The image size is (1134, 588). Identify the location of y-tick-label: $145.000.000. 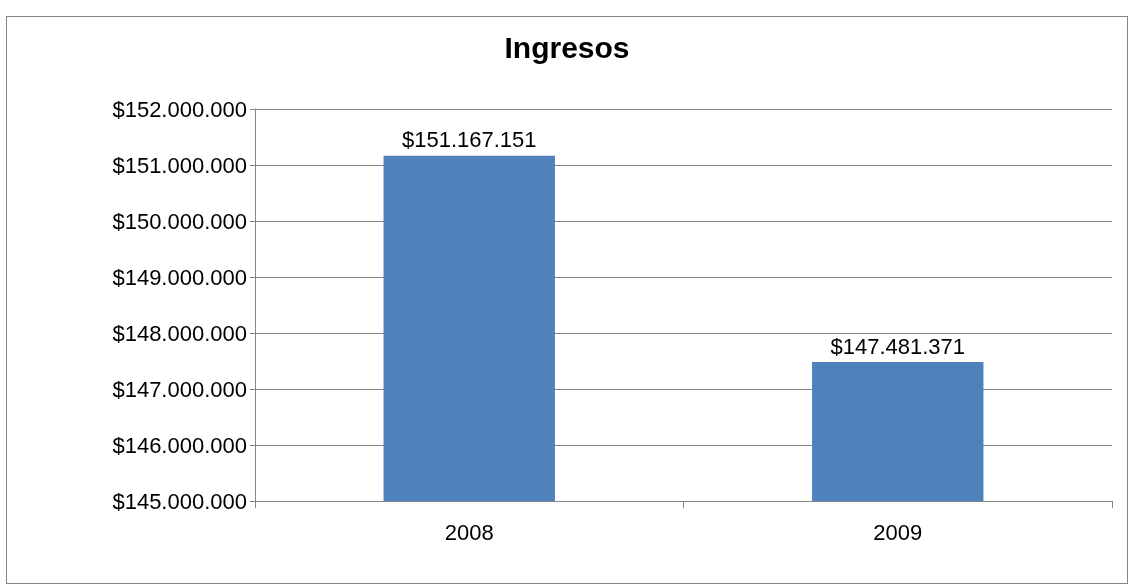
(179, 501).